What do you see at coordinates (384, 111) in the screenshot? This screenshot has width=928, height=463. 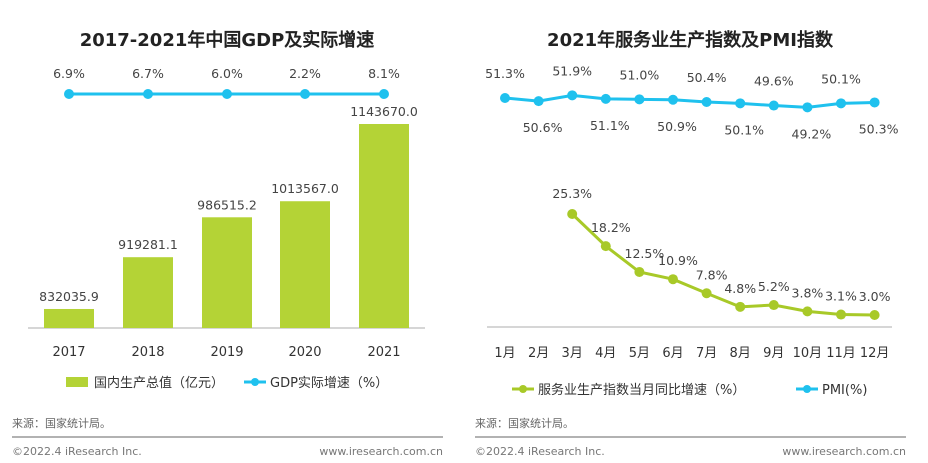 I see `bar-label: 1143670.0` at bounding box center [384, 111].